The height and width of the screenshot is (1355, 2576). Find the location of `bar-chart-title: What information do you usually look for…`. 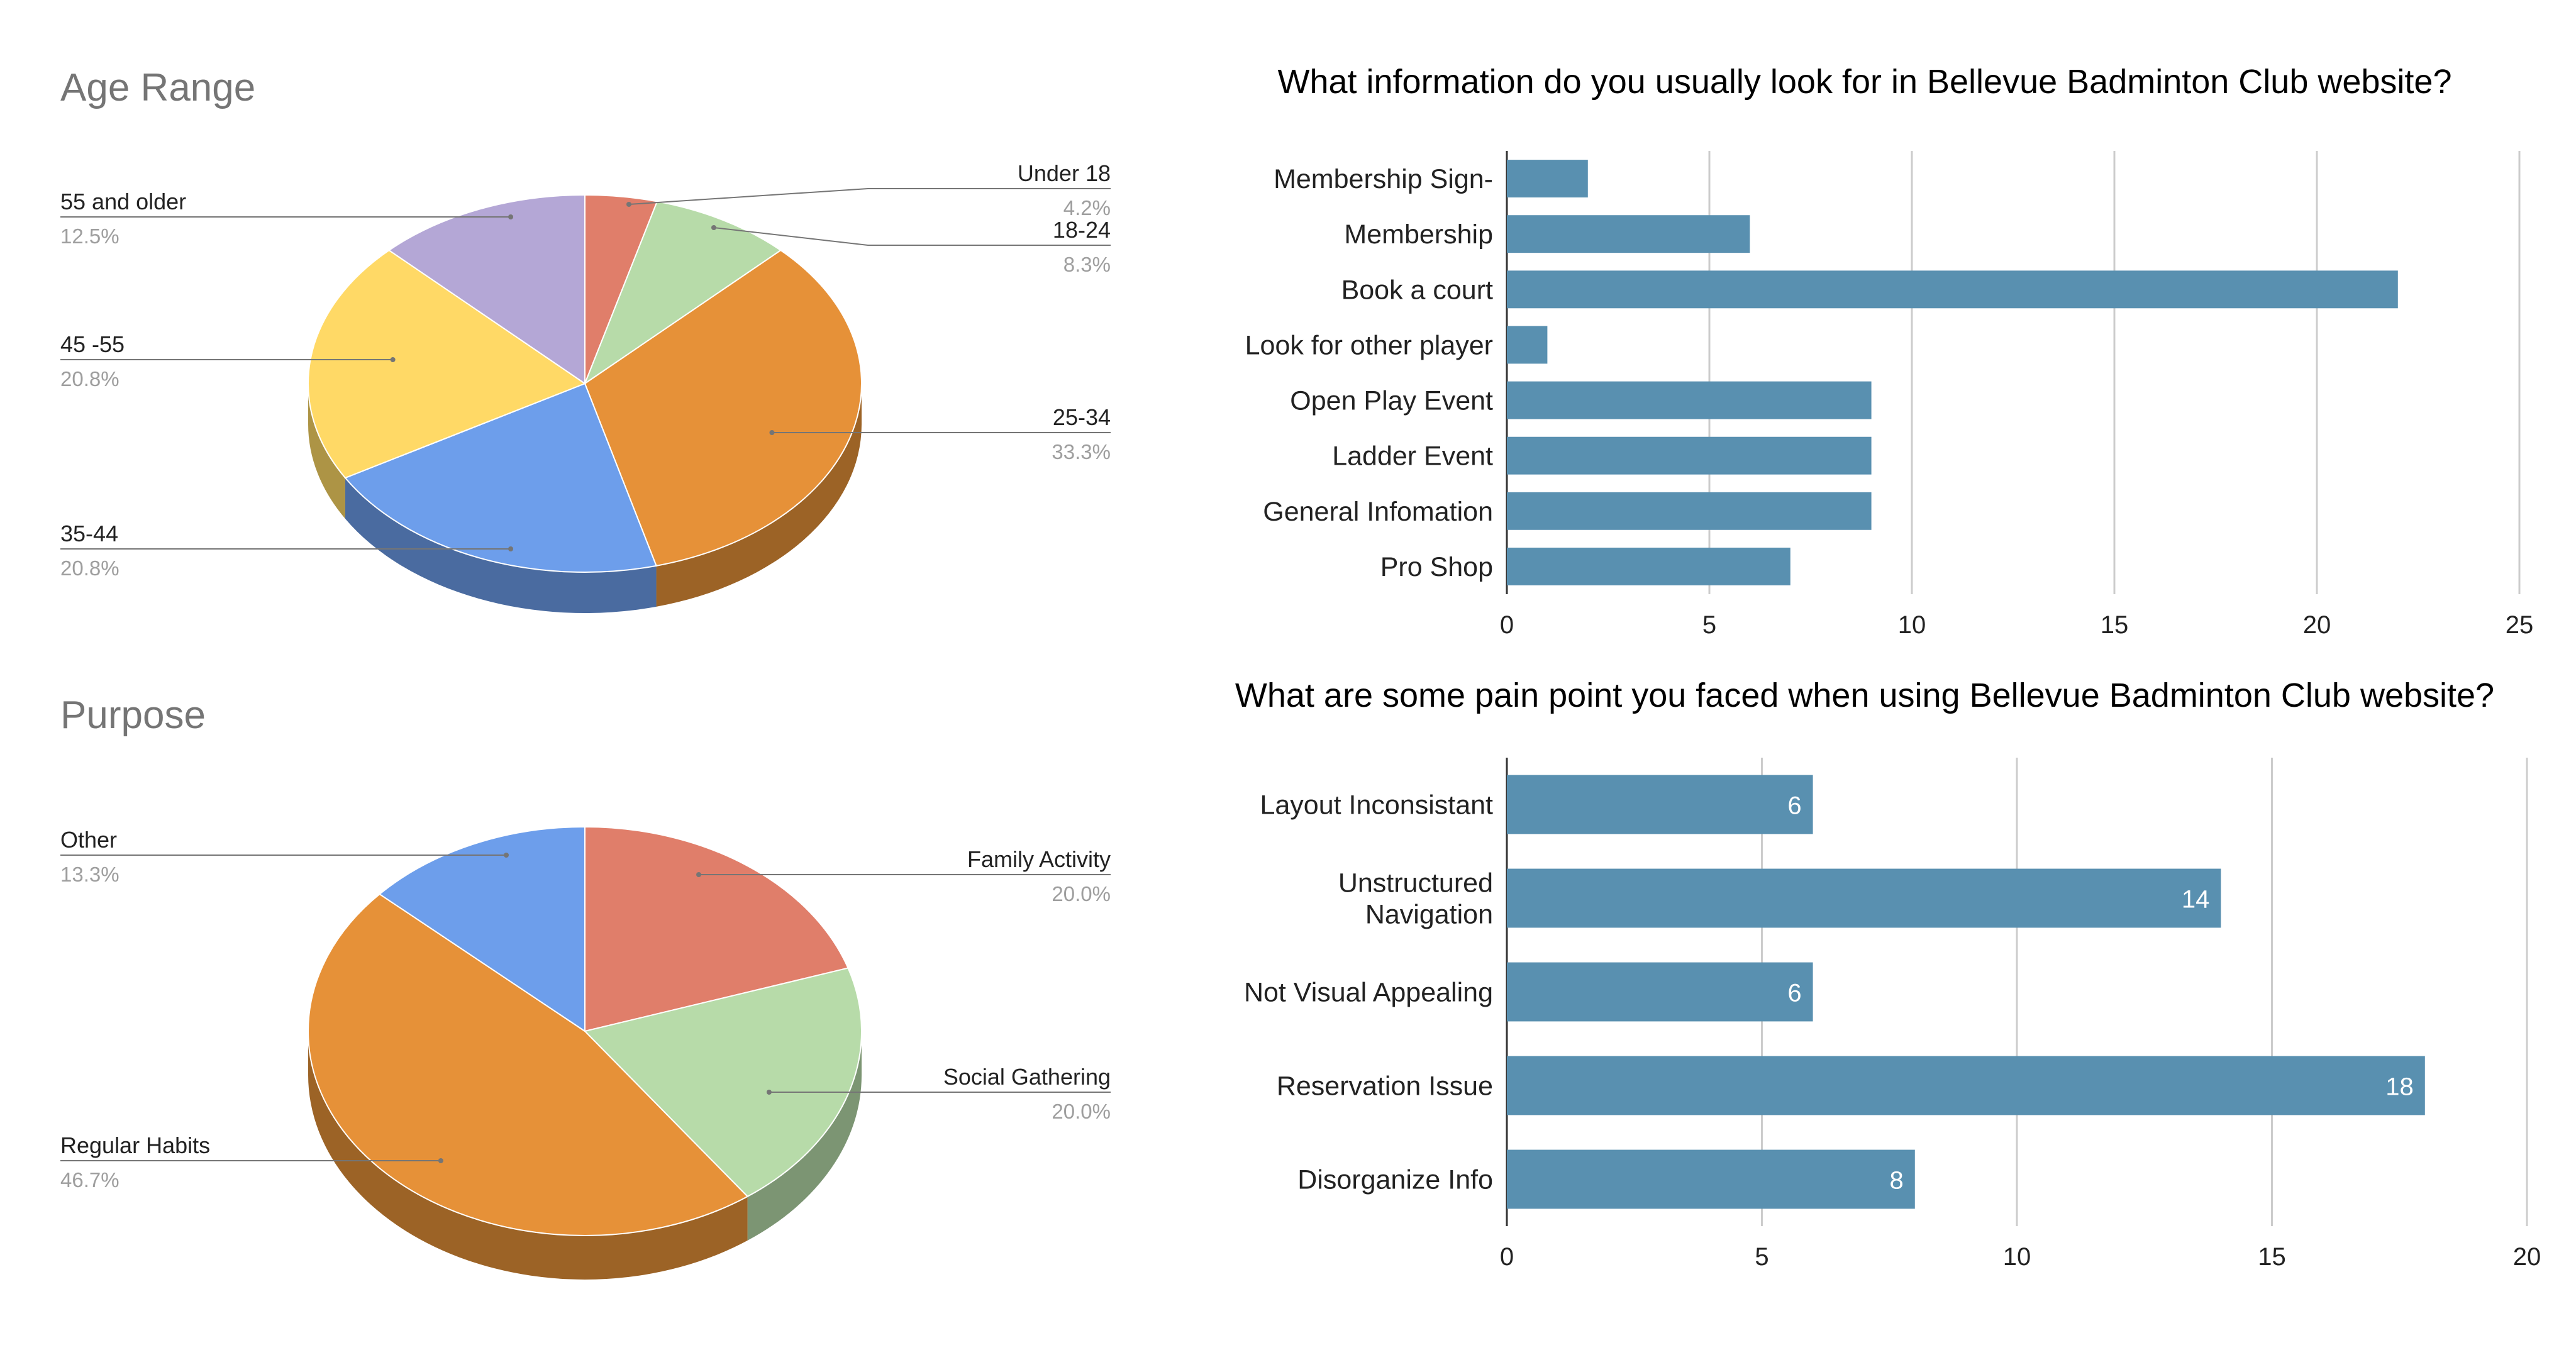

bar-chart-title: What information do you usually look for… is located at coordinates (1864, 82).